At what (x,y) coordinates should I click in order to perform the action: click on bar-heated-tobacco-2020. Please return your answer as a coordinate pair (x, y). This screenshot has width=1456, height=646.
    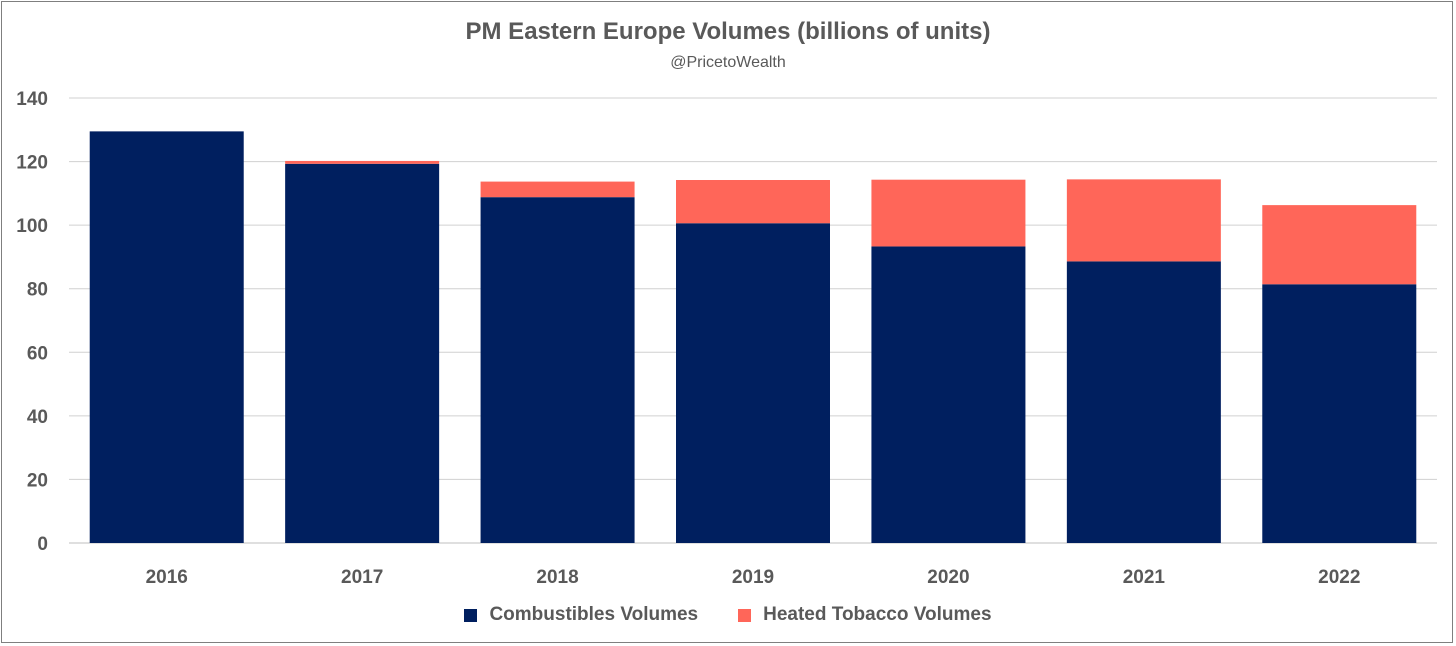
    Looking at the image, I should click on (948, 213).